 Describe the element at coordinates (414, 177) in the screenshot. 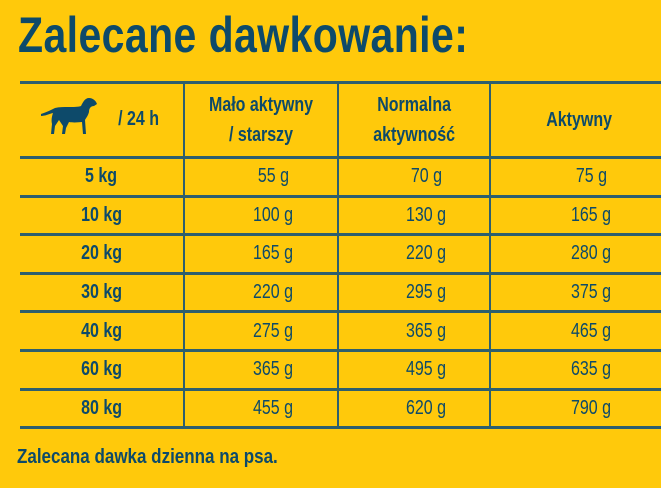

I see `dose-cell: 70 g` at that location.